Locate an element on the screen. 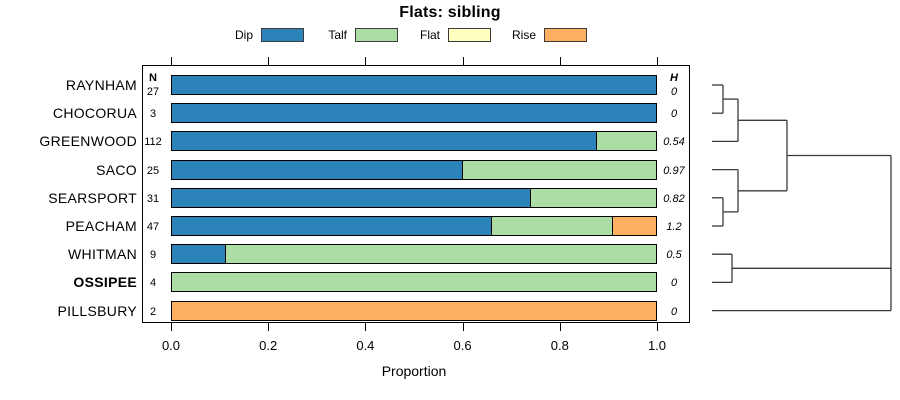  bar-saco is located at coordinates (414, 169).